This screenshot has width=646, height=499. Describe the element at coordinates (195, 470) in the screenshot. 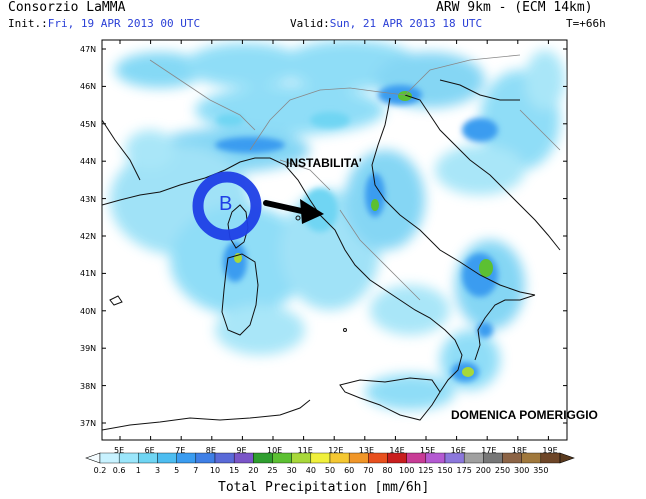

I see `colorbar-label: 7` at that location.